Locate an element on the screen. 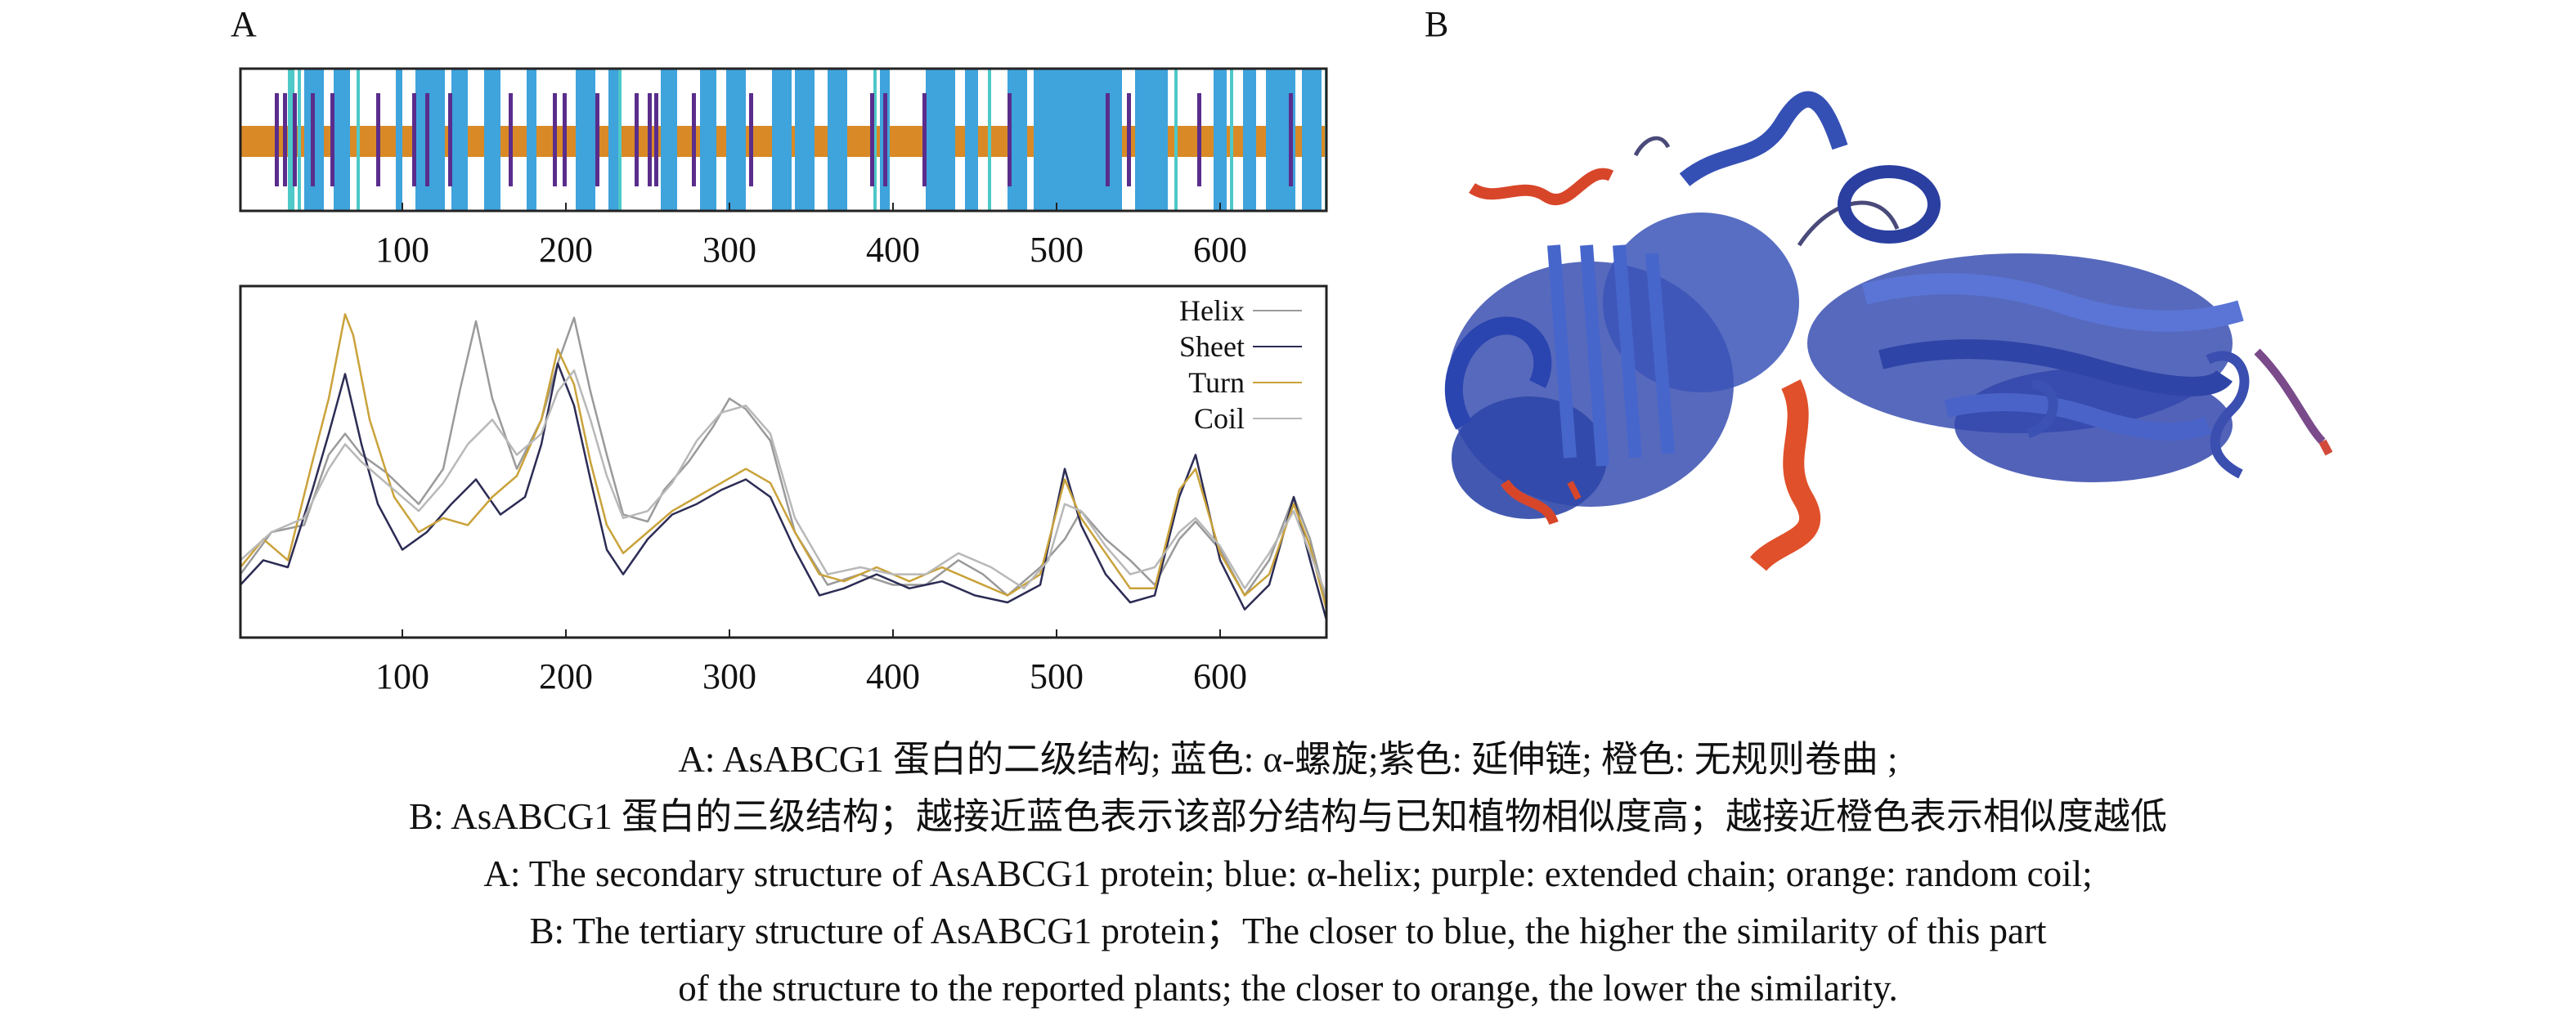 The image size is (2576, 1034). legend-label-sheet: Sheet is located at coordinates (1212, 346).